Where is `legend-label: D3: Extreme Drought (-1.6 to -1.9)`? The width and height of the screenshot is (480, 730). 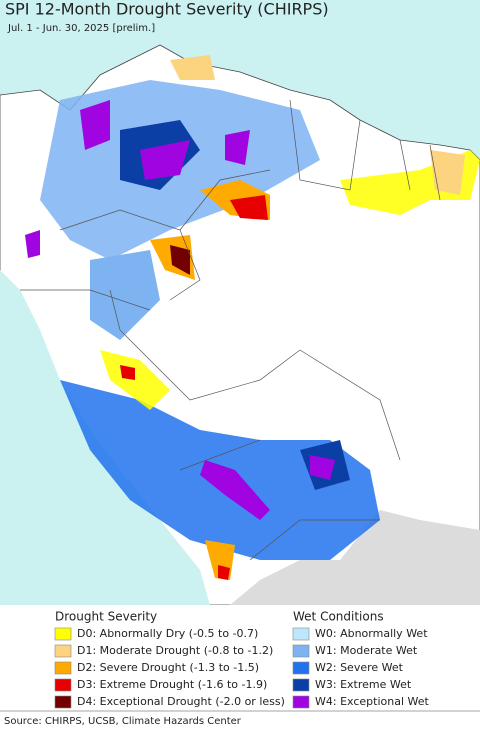
legend-label: D3: Extreme Drought (-1.6 to -1.9) is located at coordinates (172, 684).